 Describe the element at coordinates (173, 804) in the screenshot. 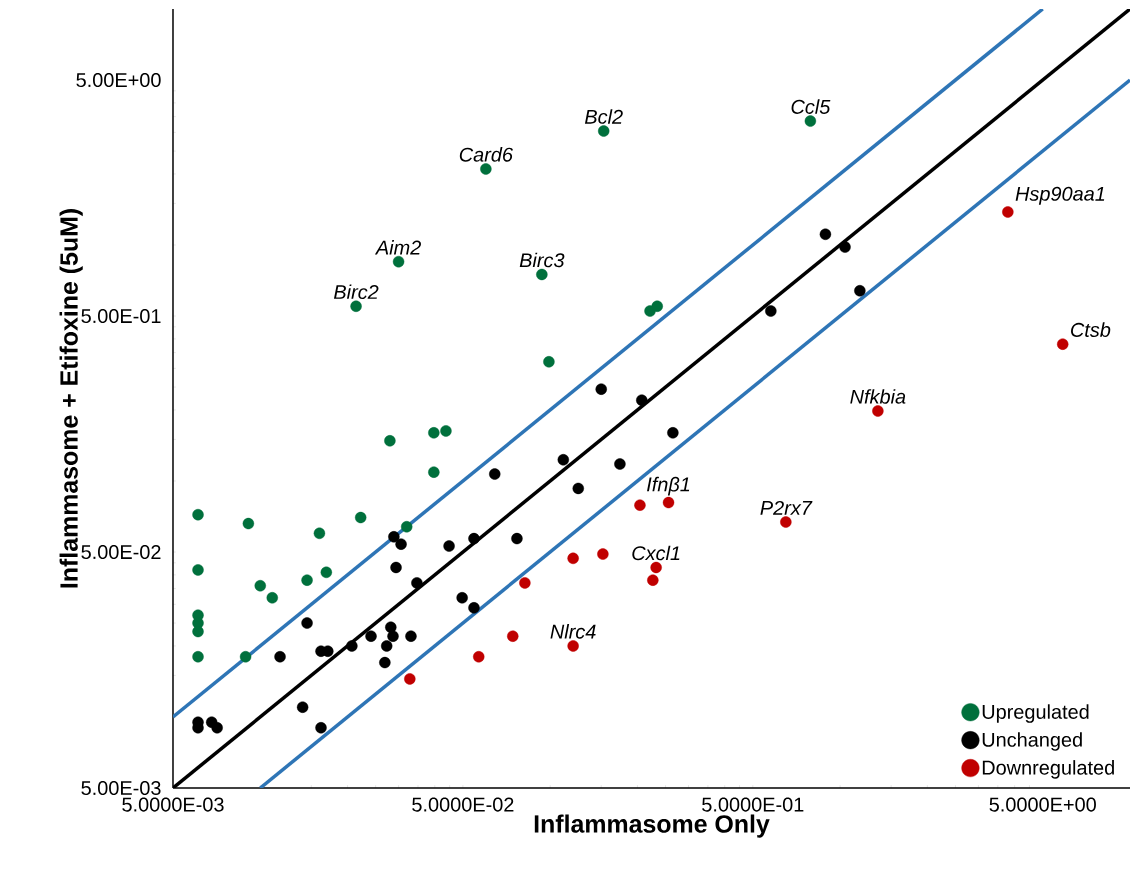

I see `x-tick-label: 5.0000E-03` at that location.